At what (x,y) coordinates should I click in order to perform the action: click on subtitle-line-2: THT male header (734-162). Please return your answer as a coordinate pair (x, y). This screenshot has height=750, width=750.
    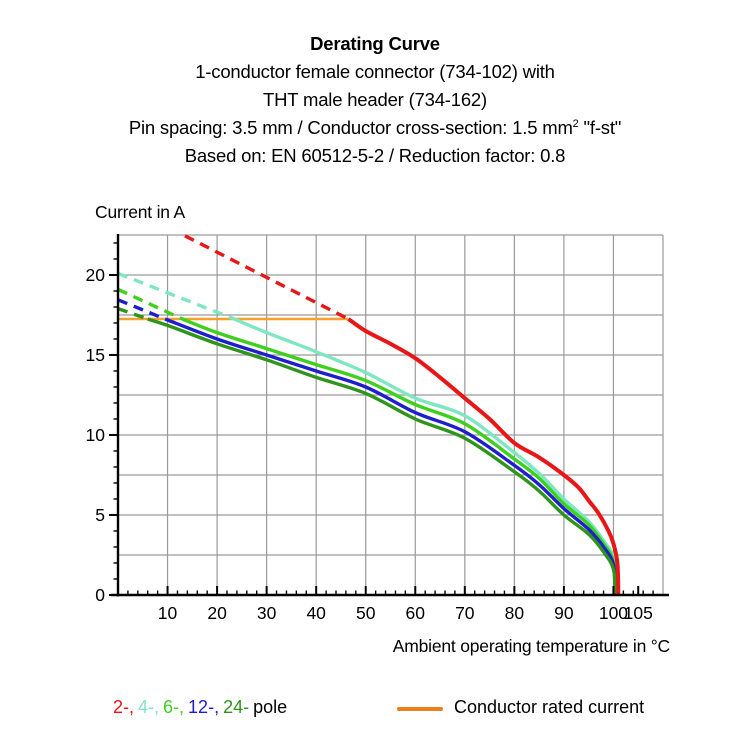
    Looking at the image, I should click on (375, 99).